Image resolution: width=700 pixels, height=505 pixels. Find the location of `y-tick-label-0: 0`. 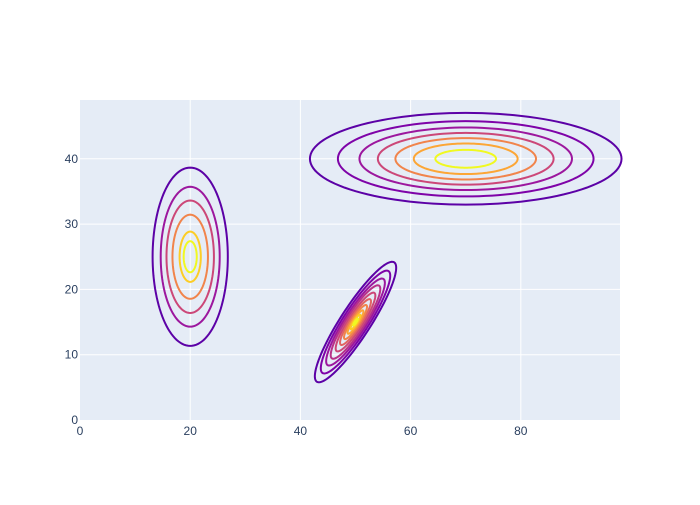

y-tick-label-0: 0 is located at coordinates (74, 420).